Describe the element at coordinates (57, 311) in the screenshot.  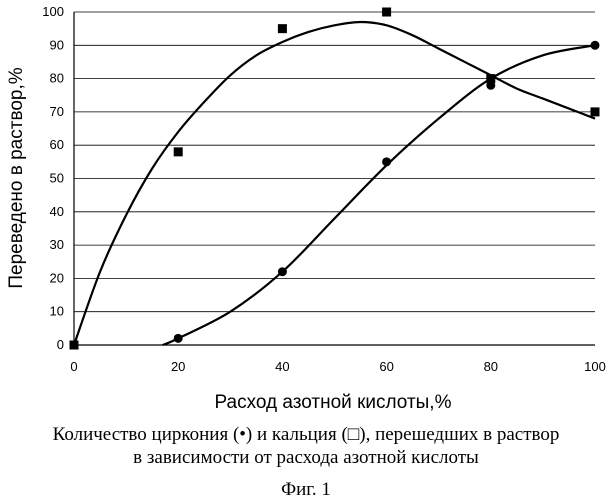
I see `y-tick-label-10: 10` at that location.